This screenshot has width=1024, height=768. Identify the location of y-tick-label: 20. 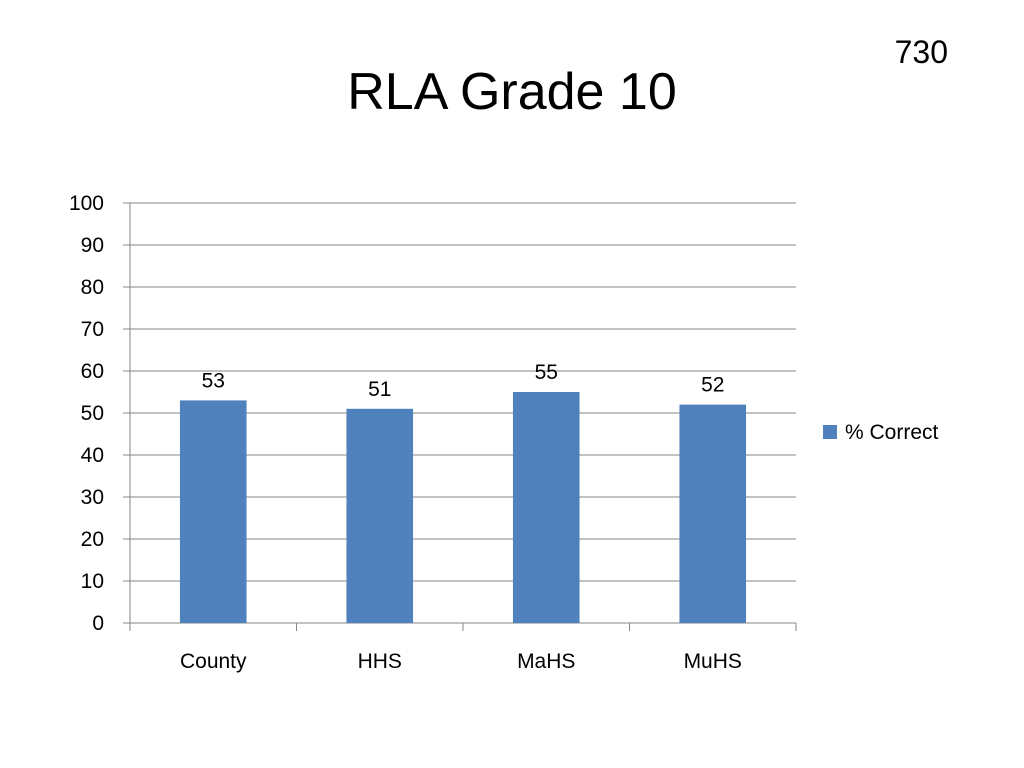
(92, 539).